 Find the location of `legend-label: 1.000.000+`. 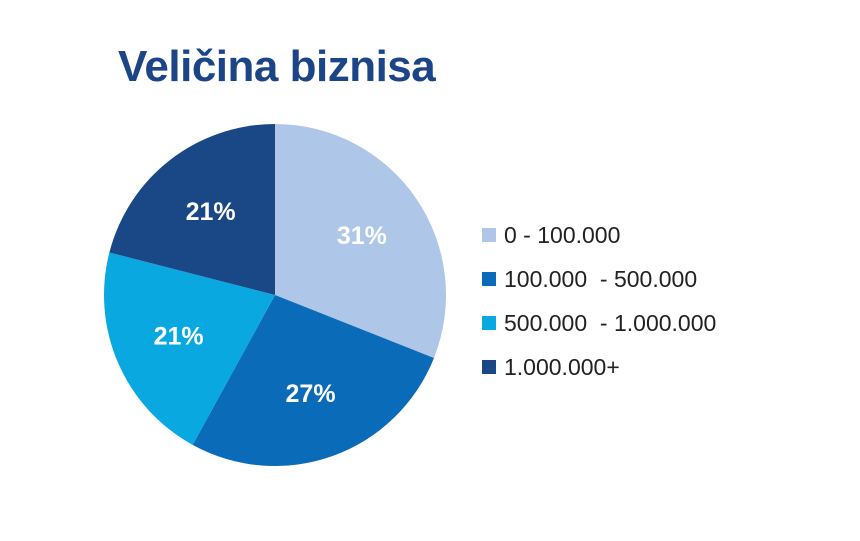

legend-label: 1.000.000+ is located at coordinates (562, 366).